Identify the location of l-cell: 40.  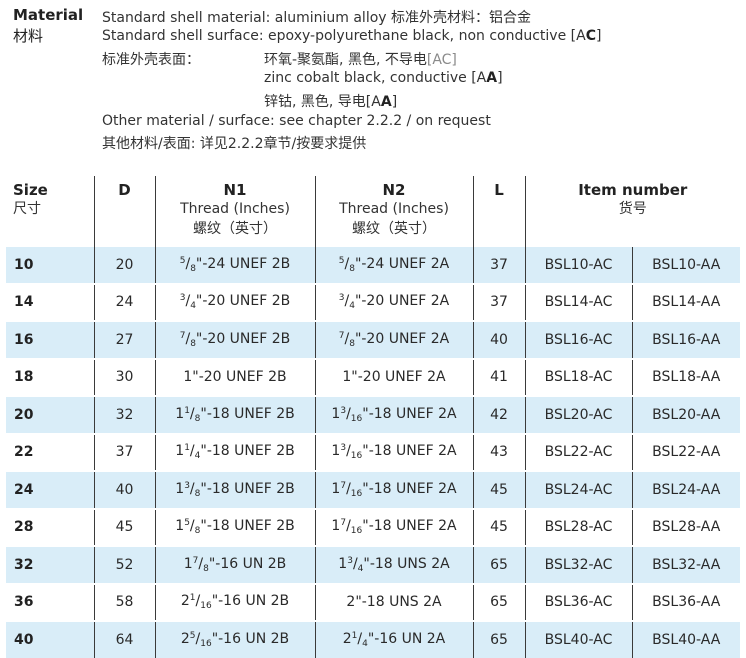
(498, 339).